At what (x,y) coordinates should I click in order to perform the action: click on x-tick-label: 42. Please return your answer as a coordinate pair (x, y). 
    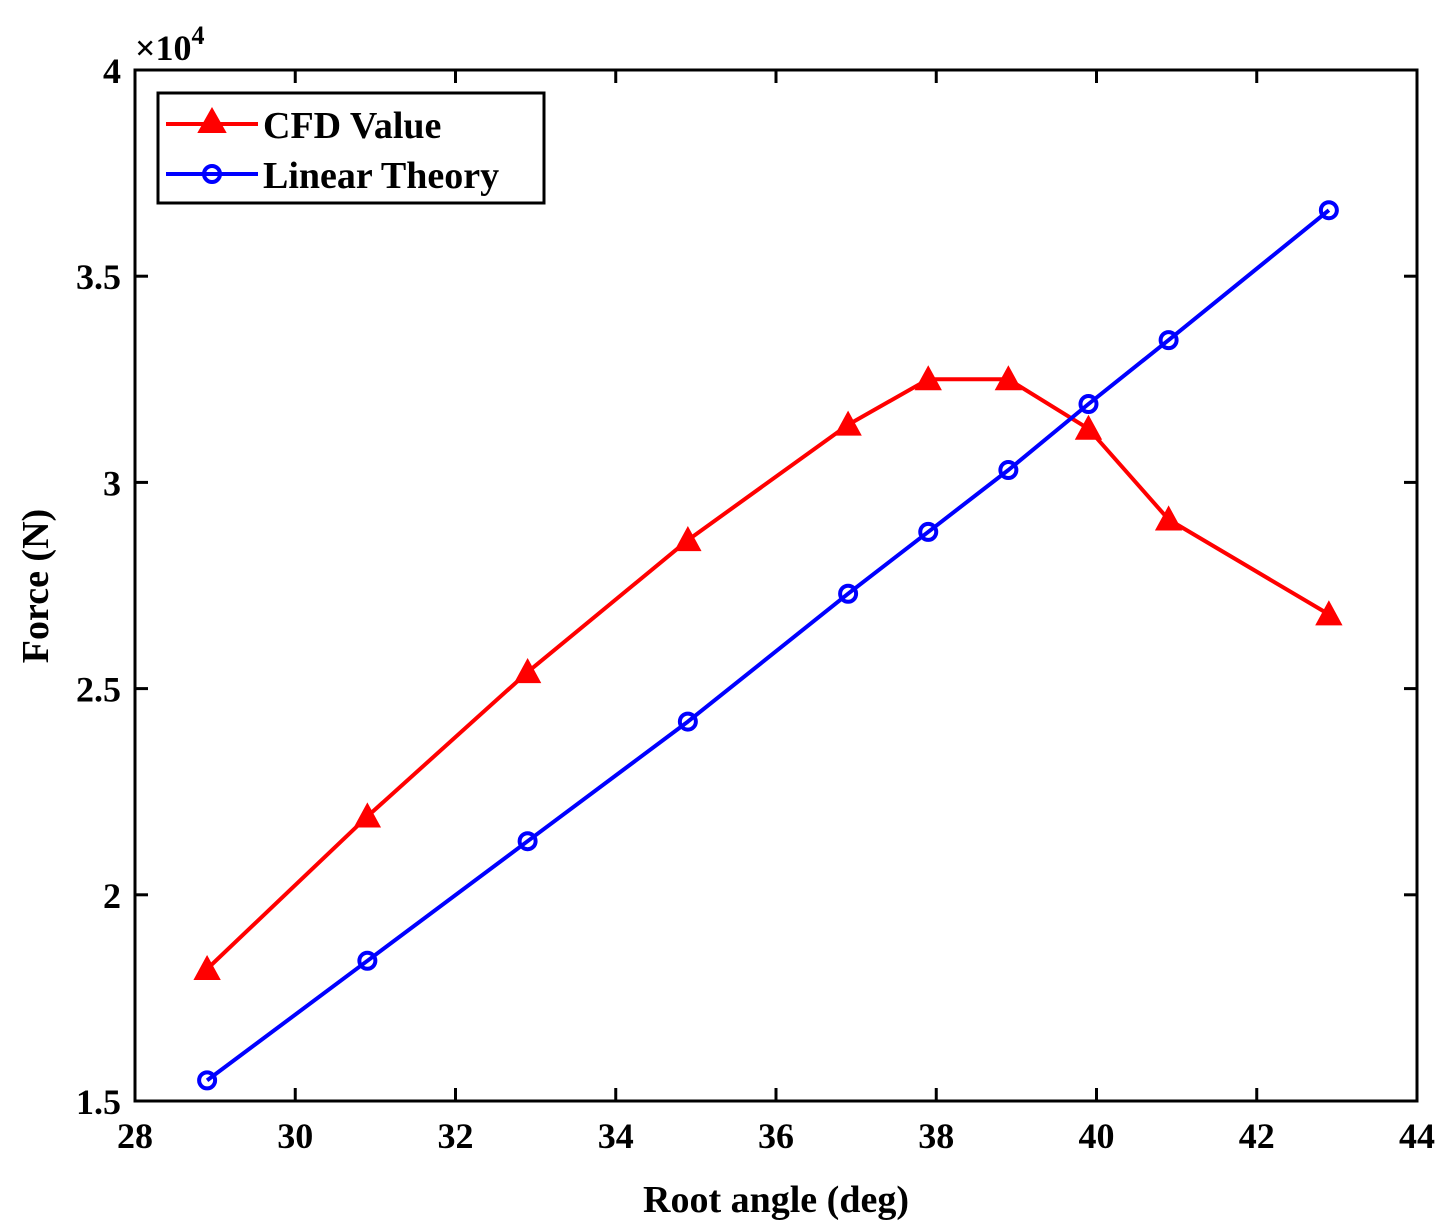
    Looking at the image, I should click on (1257, 1136).